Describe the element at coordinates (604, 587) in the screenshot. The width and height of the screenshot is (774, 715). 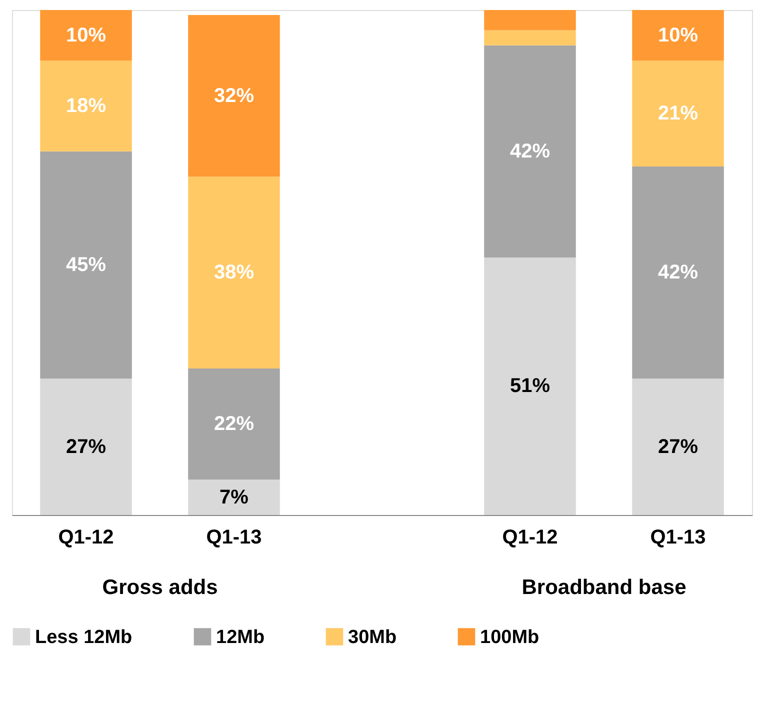
I see `text: Broadband base` at that location.